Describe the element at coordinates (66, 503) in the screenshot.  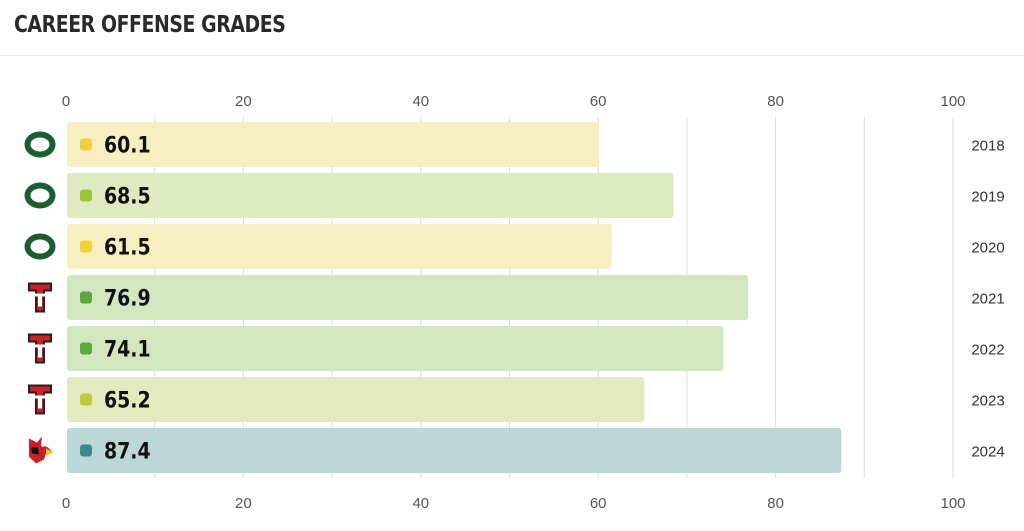
I see `x-tick-label-bottom: 0` at that location.